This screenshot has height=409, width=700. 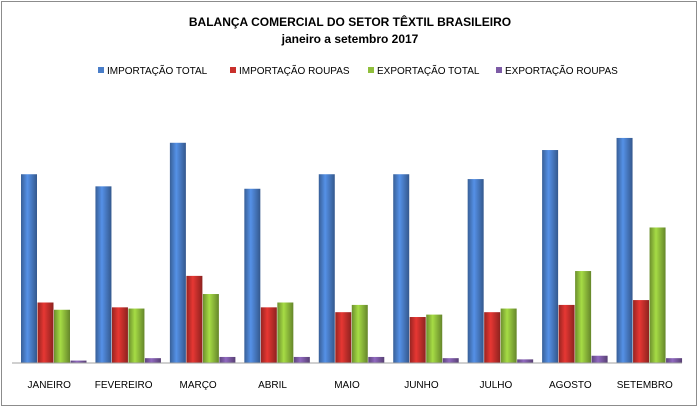 What do you see at coordinates (347, 385) in the screenshot?
I see `x-tick-label: MAIO` at bounding box center [347, 385].